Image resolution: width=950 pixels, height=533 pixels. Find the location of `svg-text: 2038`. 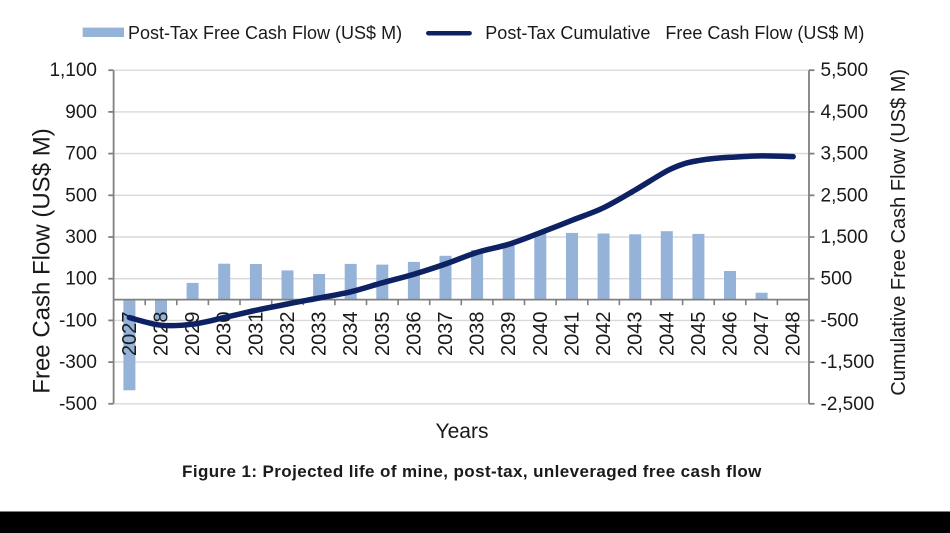

svg-text: 2038 is located at coordinates (478, 334).